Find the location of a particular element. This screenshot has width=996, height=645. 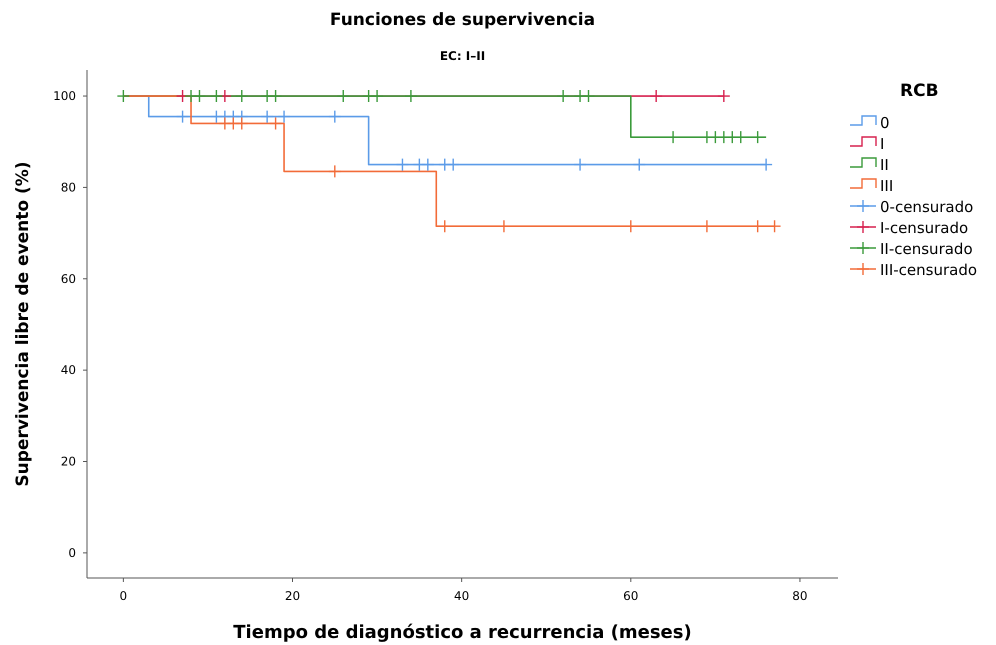

y-tick-label: 0 is located at coordinates (72, 553).